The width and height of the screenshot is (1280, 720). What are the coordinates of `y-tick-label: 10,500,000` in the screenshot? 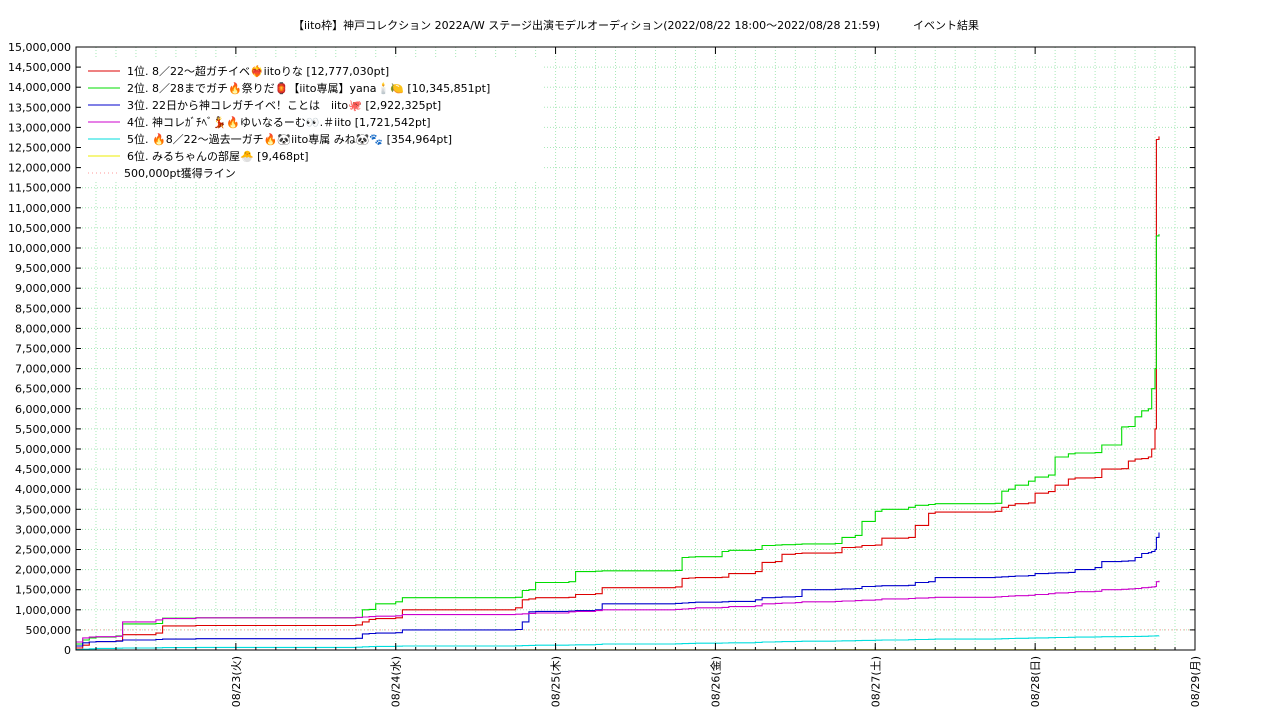 It's located at (39, 228).